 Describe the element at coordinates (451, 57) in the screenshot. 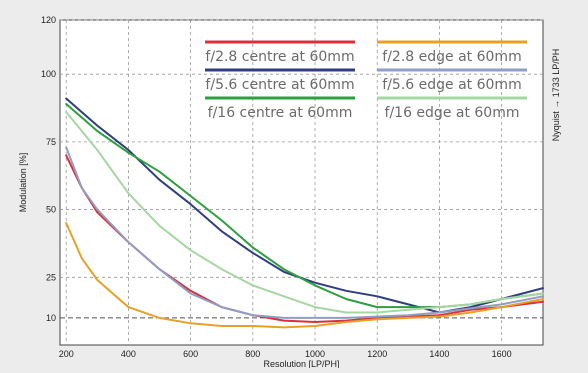

I see `legend-label-4: f/2.8 edge at 60mm` at that location.